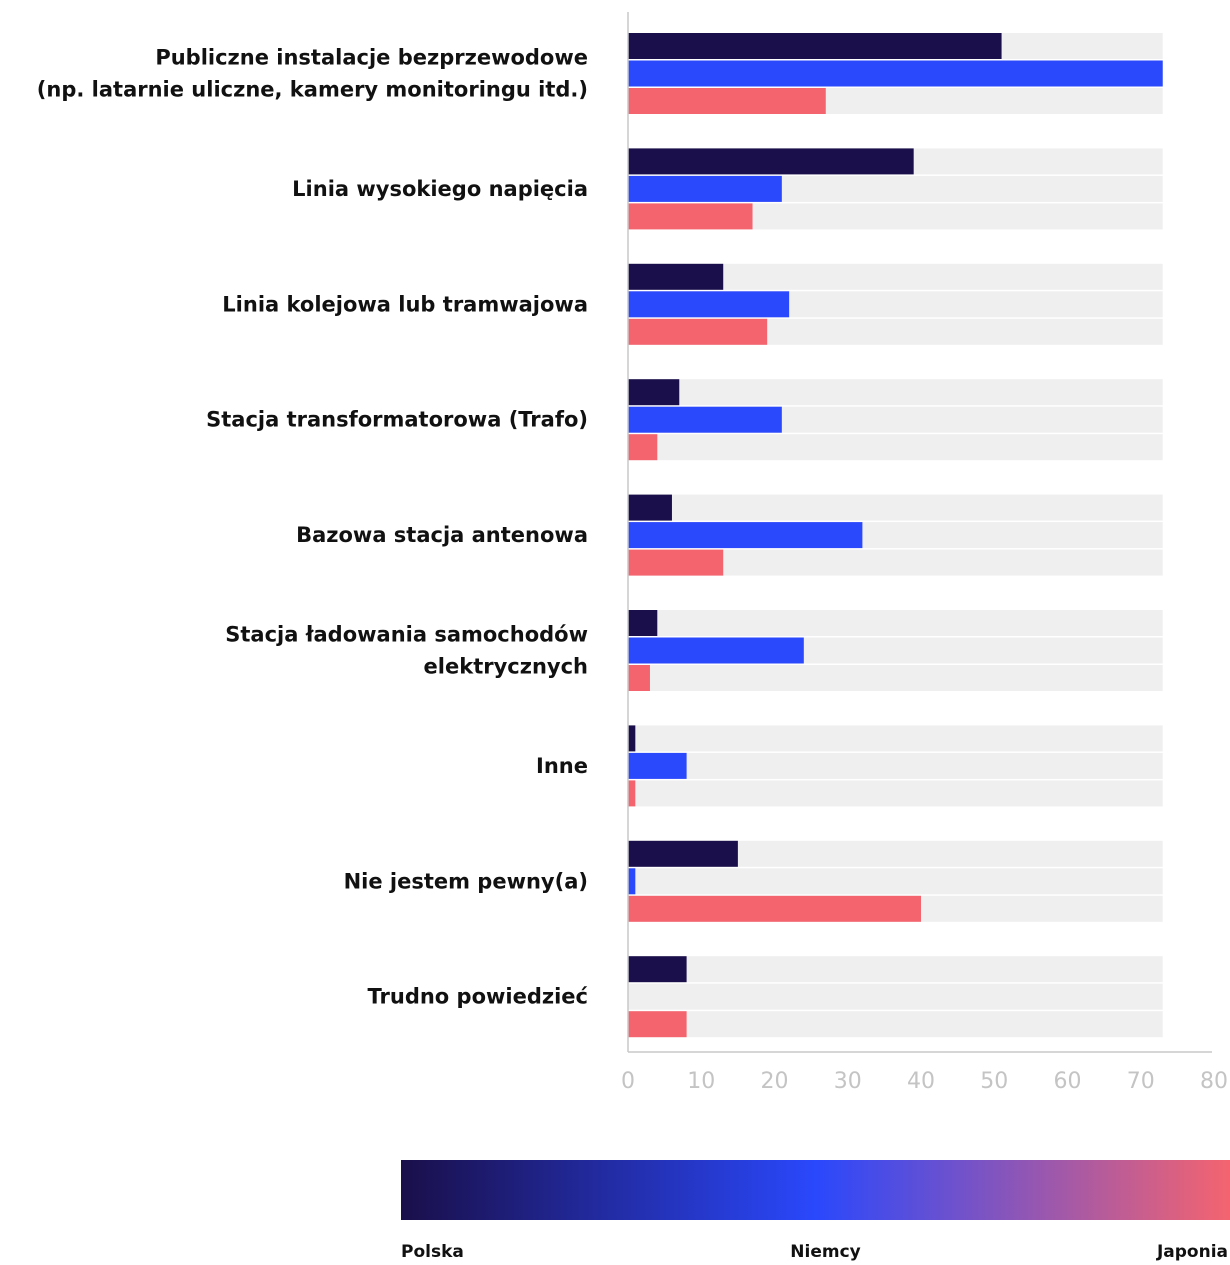 This screenshot has width=1230, height=1265. I want to click on legend-label-polska: Polska, so click(432, 1252).